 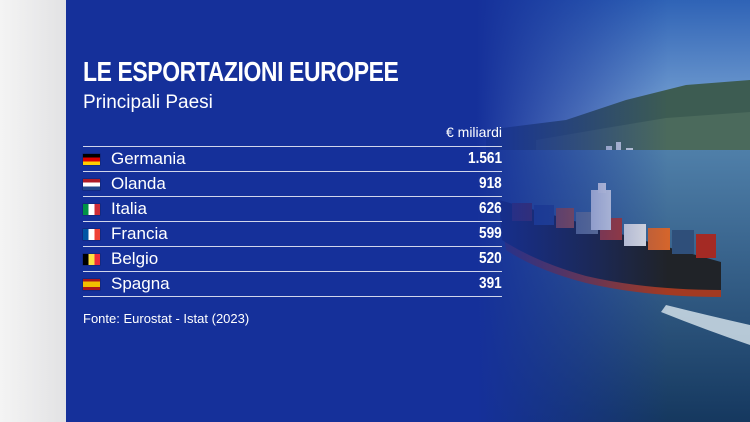 What do you see at coordinates (241, 71) in the screenshot?
I see `chart-title: LE ESPORTAZIONI EUROPEE` at bounding box center [241, 71].